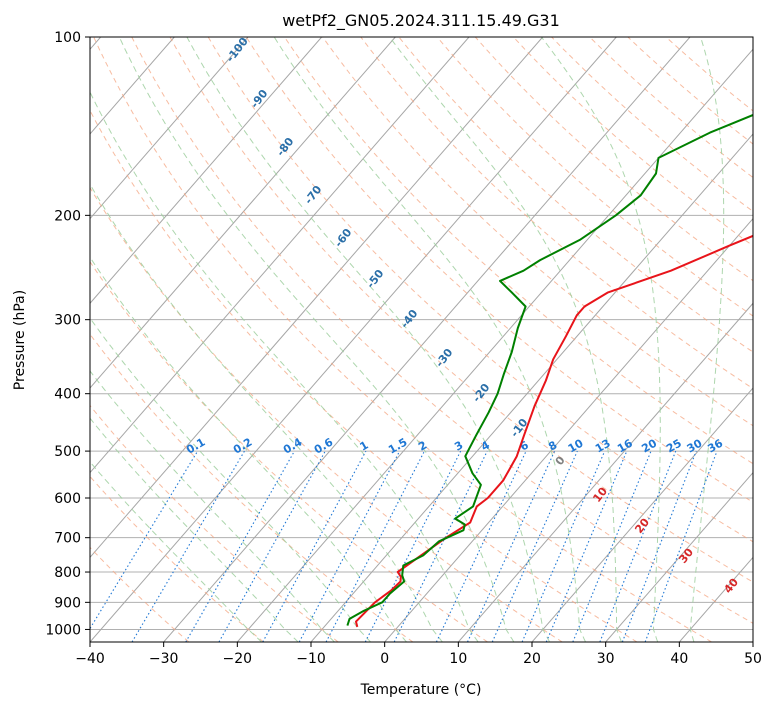 The height and width of the screenshot is (708, 775). What do you see at coordinates (67, 334) in the screenshot?
I see `y-axis-ticks: 100 200 300 400 500 600 700 800 900 1000` at bounding box center [67, 334].